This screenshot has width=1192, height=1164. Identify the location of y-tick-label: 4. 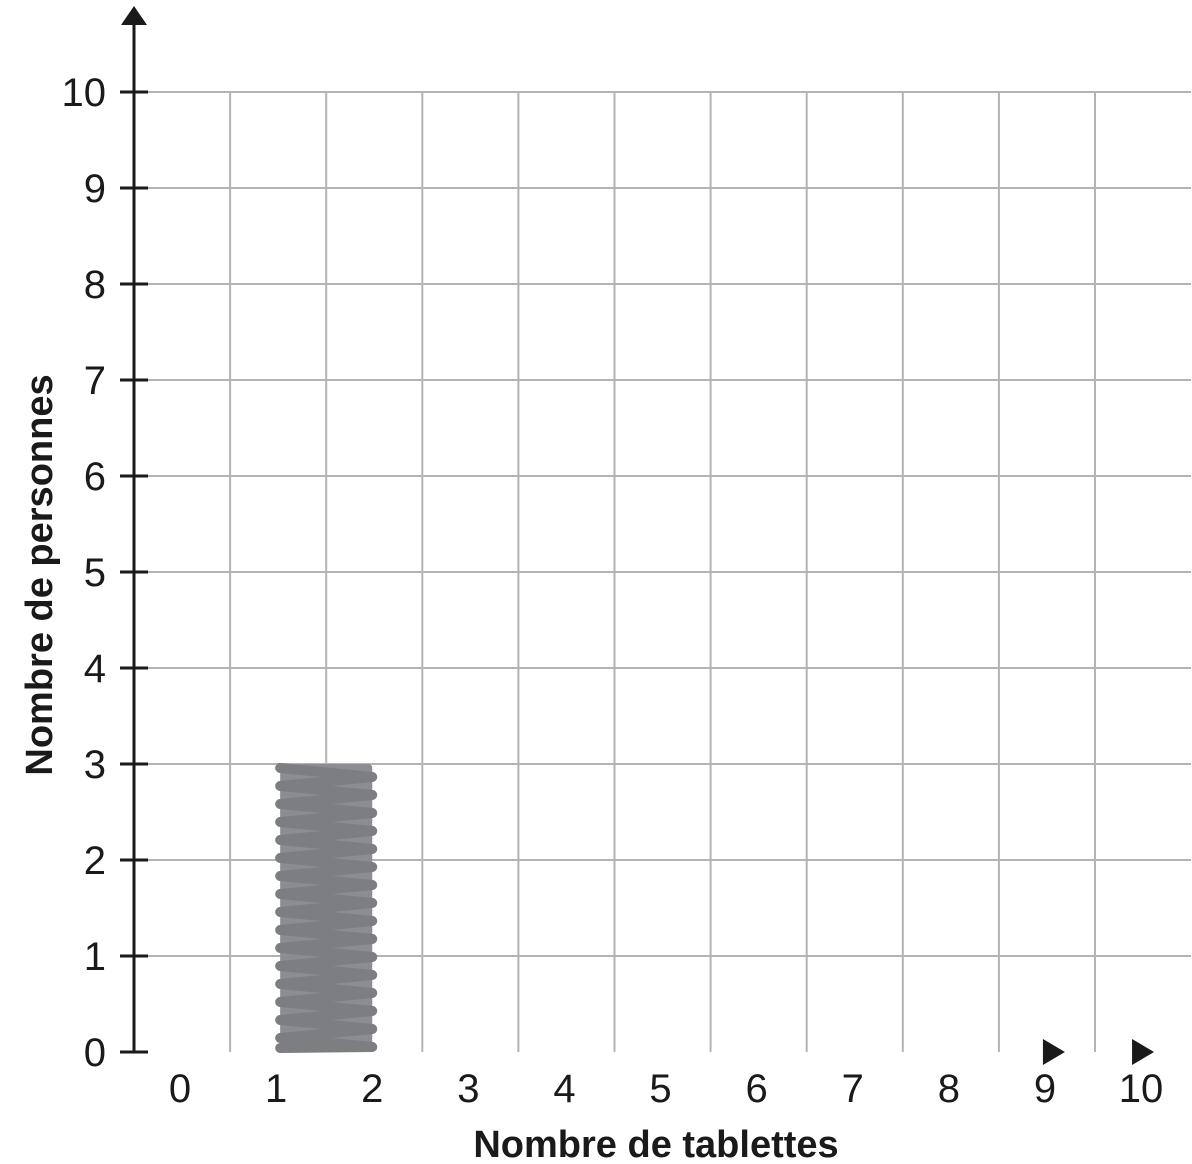
(95, 669).